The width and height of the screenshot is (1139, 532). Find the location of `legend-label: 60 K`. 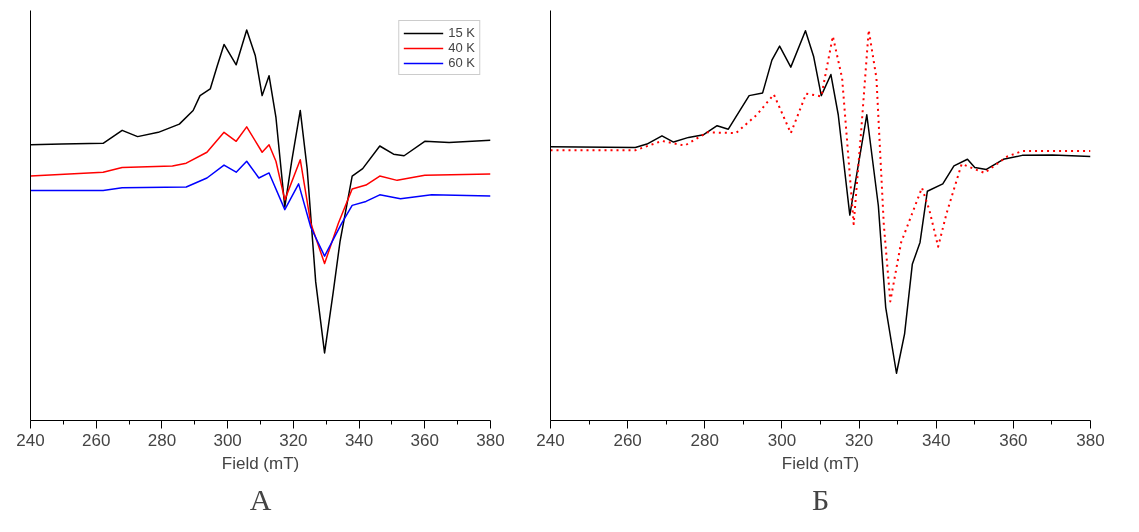

legend-label: 60 K is located at coordinates (461, 62).